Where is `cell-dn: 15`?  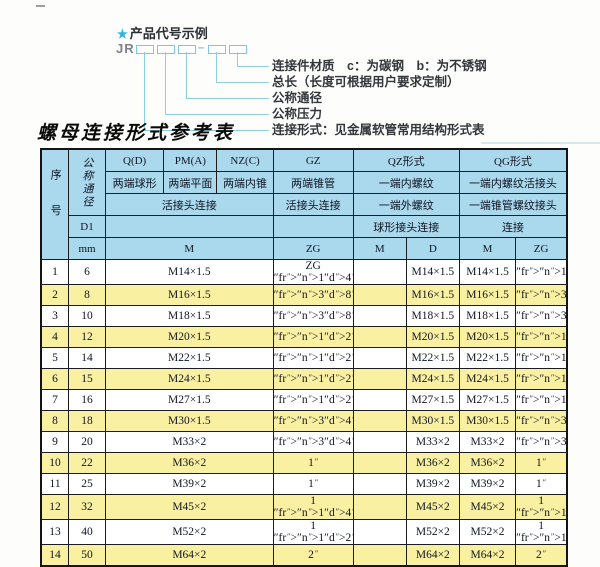 cell-dn: 15 is located at coordinates (87, 379).